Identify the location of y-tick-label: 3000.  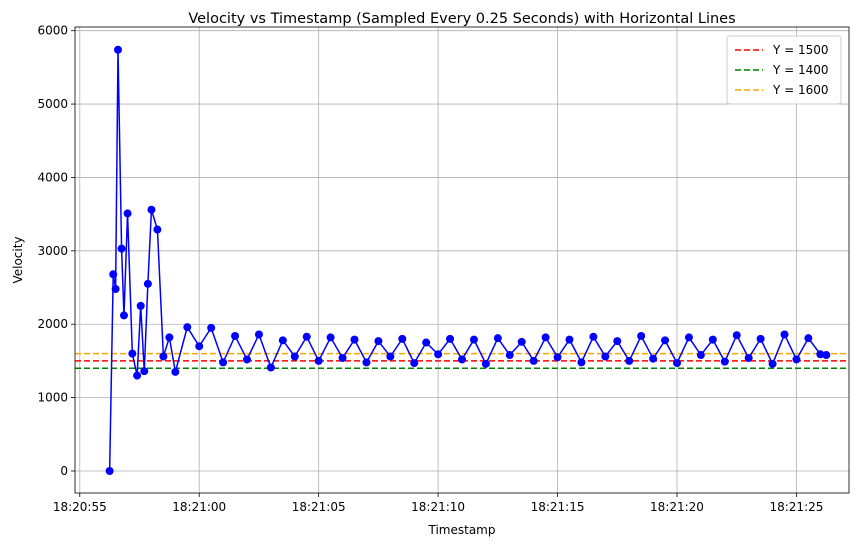
(52, 251).